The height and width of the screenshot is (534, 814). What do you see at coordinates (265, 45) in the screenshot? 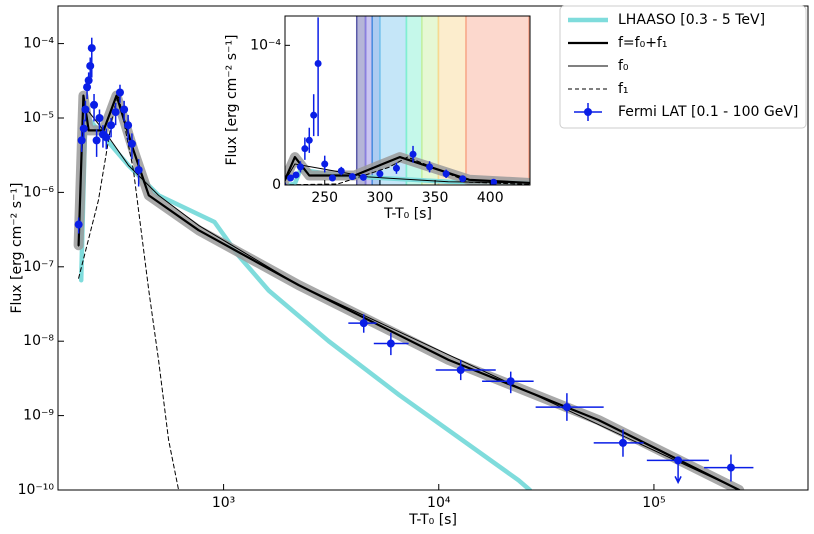
I see `inset-y-tick-label: 10⁻⁴` at bounding box center [265, 45].